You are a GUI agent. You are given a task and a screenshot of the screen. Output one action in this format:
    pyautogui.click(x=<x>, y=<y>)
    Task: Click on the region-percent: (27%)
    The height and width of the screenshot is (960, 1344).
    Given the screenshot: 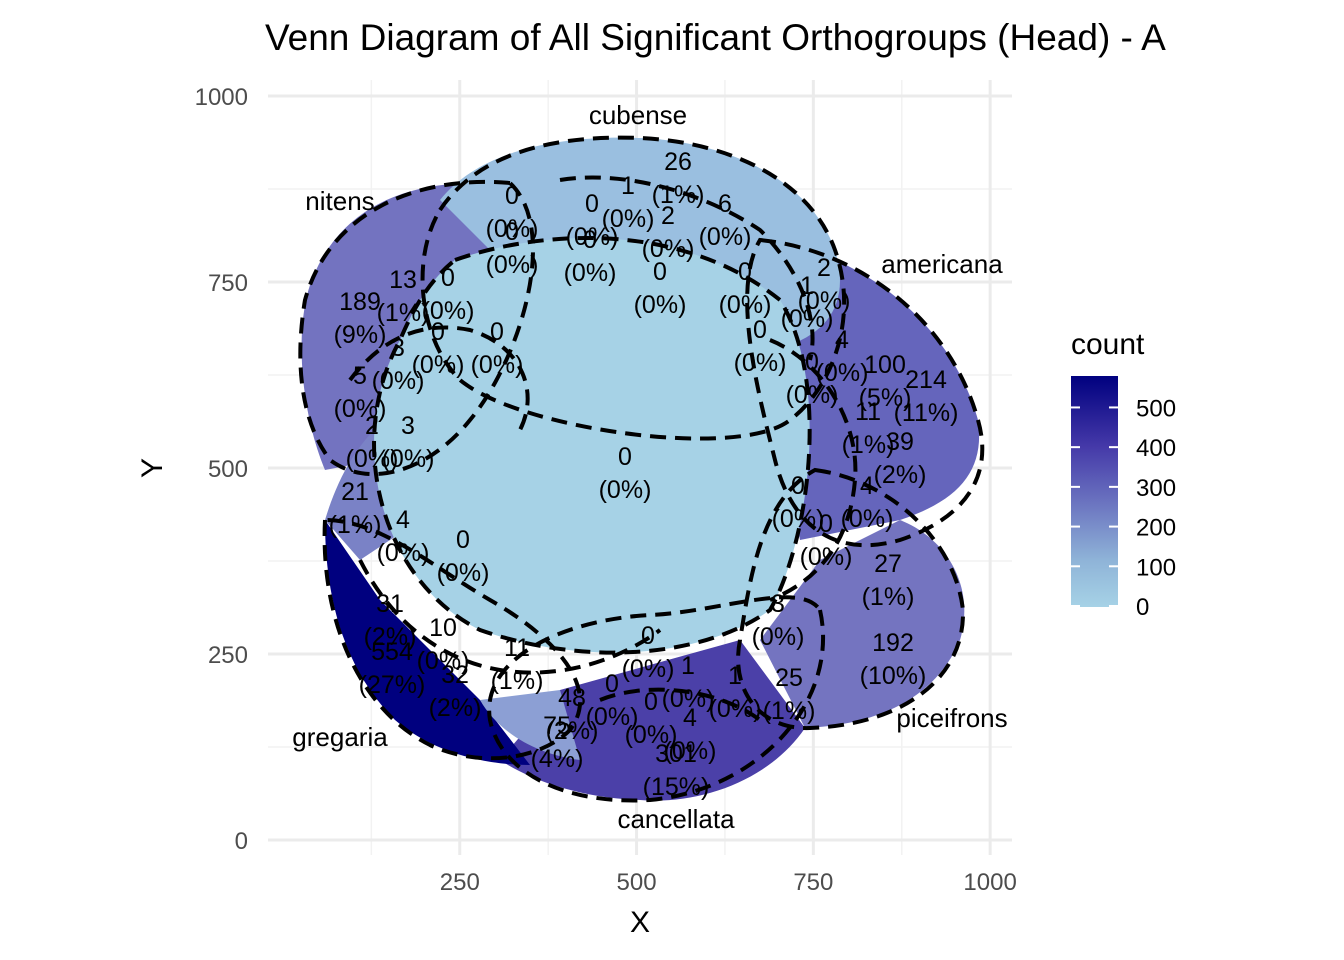 What is the action you would take?
    pyautogui.click(x=392, y=685)
    